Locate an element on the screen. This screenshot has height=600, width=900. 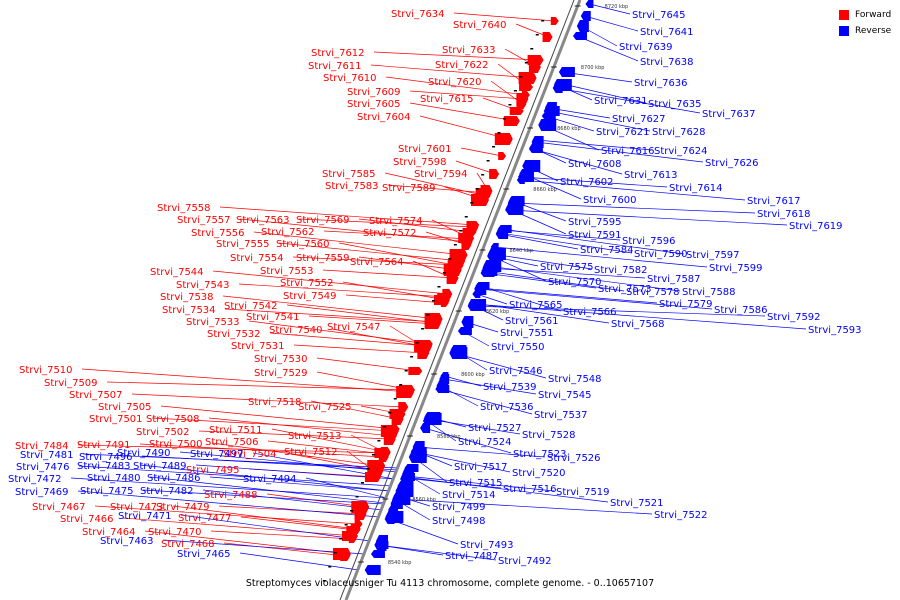
legend-forward-label: Forward is located at coordinates (873, 15).